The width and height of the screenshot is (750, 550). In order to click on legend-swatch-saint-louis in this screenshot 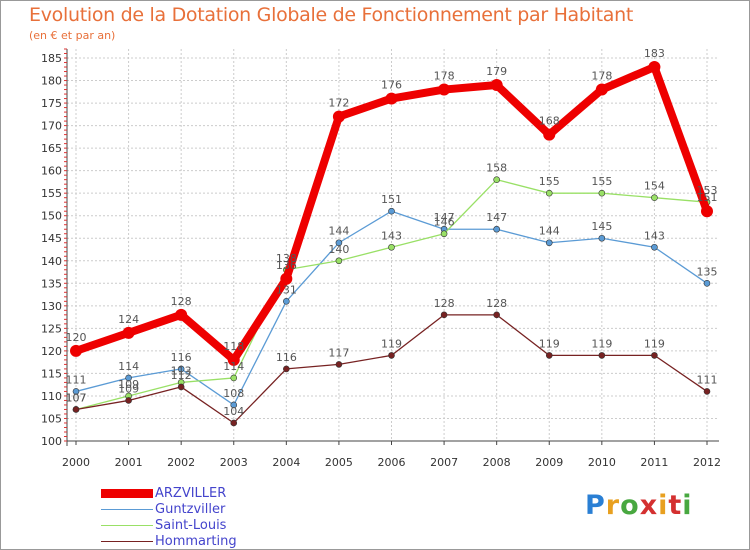, I will do `click(127, 525)`.